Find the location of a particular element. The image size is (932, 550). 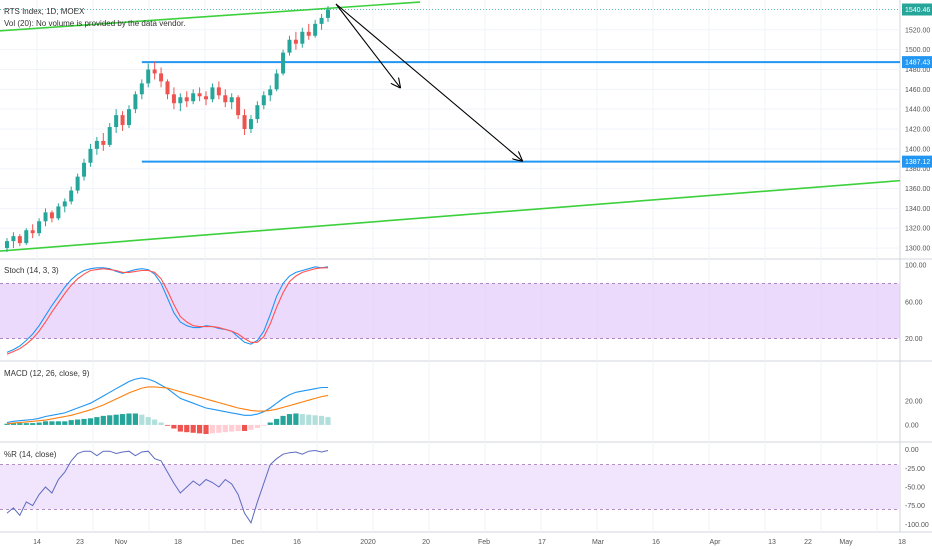

time-tick-label: Nov is located at coordinates (121, 542).